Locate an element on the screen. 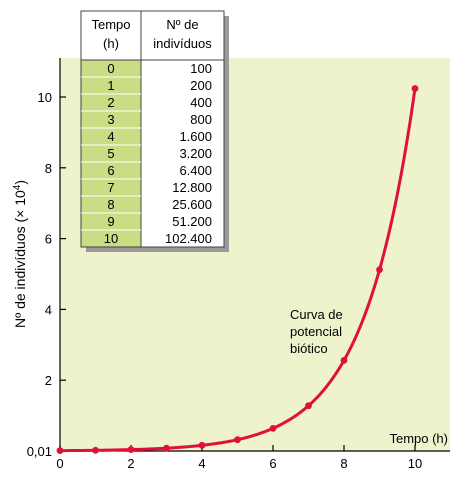  table-header-text: (h) is located at coordinates (111, 43).